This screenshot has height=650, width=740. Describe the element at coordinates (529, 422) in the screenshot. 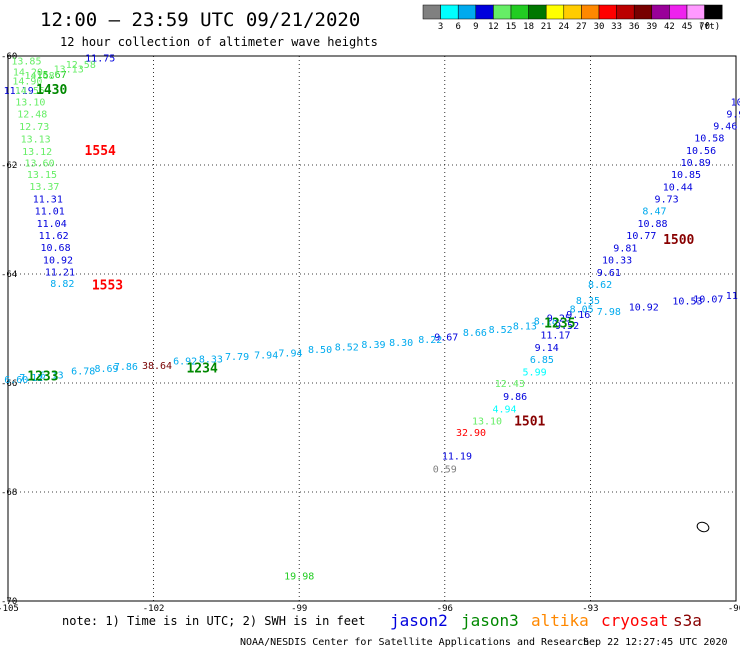

I see `time-label: 1501` at that location.